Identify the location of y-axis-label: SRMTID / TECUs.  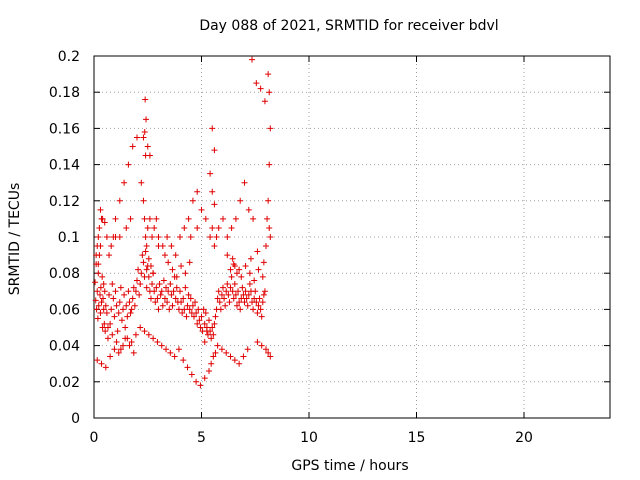
(15, 239).